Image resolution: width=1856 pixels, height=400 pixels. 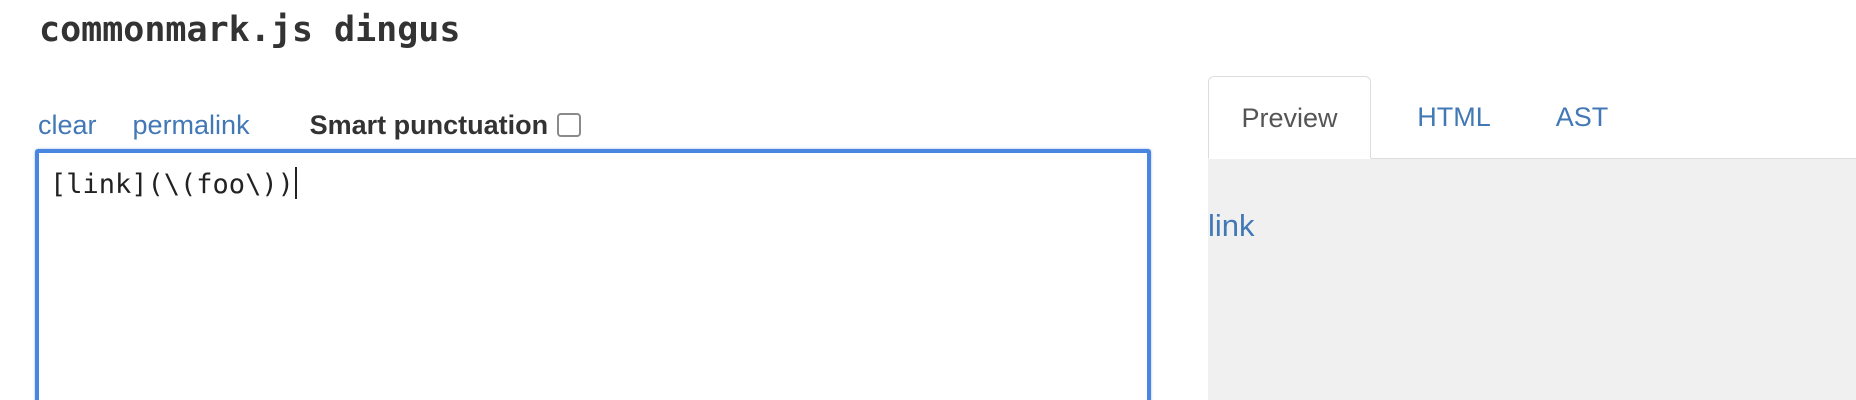 I want to click on clear-link: clear, so click(x=67, y=125).